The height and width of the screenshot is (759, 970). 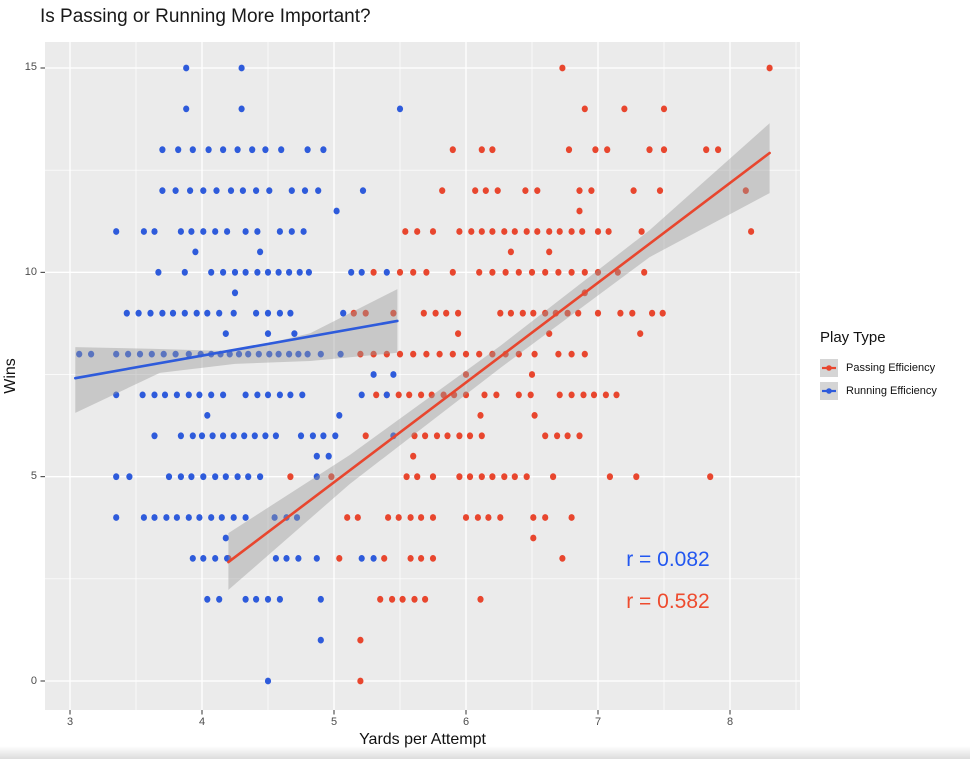 I want to click on trend-line-running, so click(x=236, y=349).